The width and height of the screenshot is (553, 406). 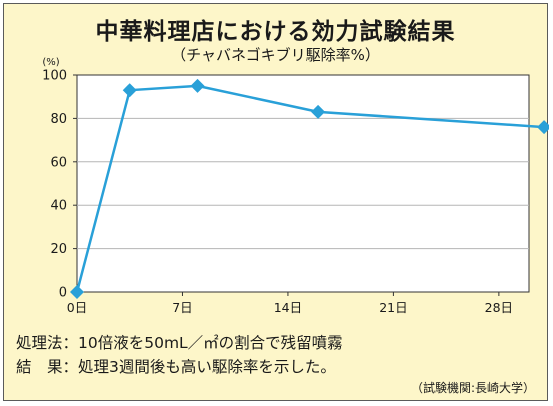 What do you see at coordinates (58, 249) in the screenshot?
I see `y-tick-label: 20` at bounding box center [58, 249].